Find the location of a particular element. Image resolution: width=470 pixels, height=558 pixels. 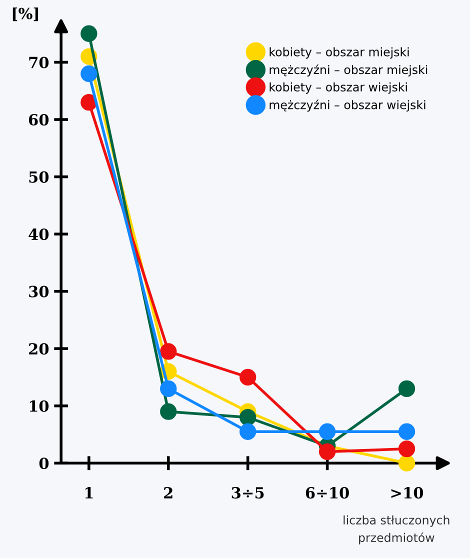

x-tick-label: 6÷10 is located at coordinates (327, 493).